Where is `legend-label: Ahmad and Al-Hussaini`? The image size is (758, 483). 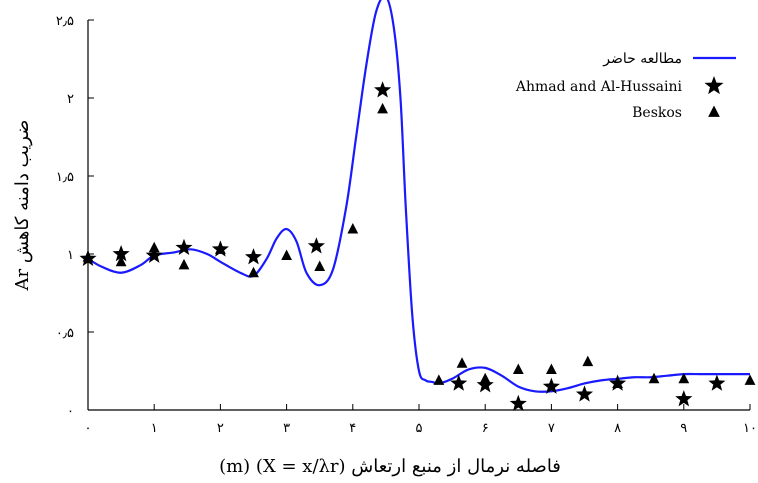
legend-label: Ahmad and Al-Hussaini is located at coordinates (599, 87).